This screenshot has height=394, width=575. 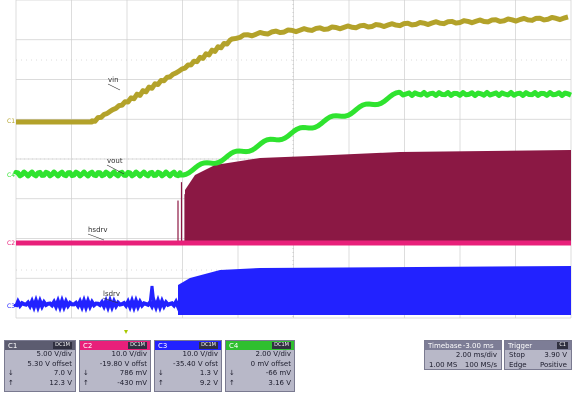 I want to click on trigger-level: 3.90 V, so click(x=555, y=355).